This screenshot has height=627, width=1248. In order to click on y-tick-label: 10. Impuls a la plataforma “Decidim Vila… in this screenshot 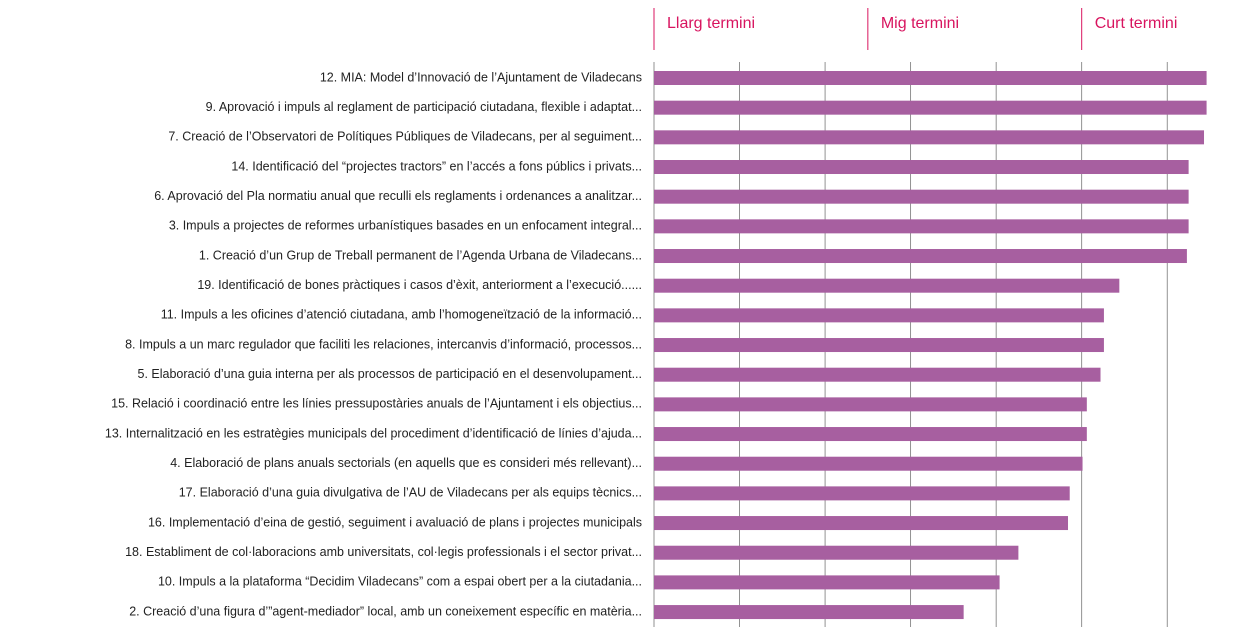, I will do `click(400, 582)`.